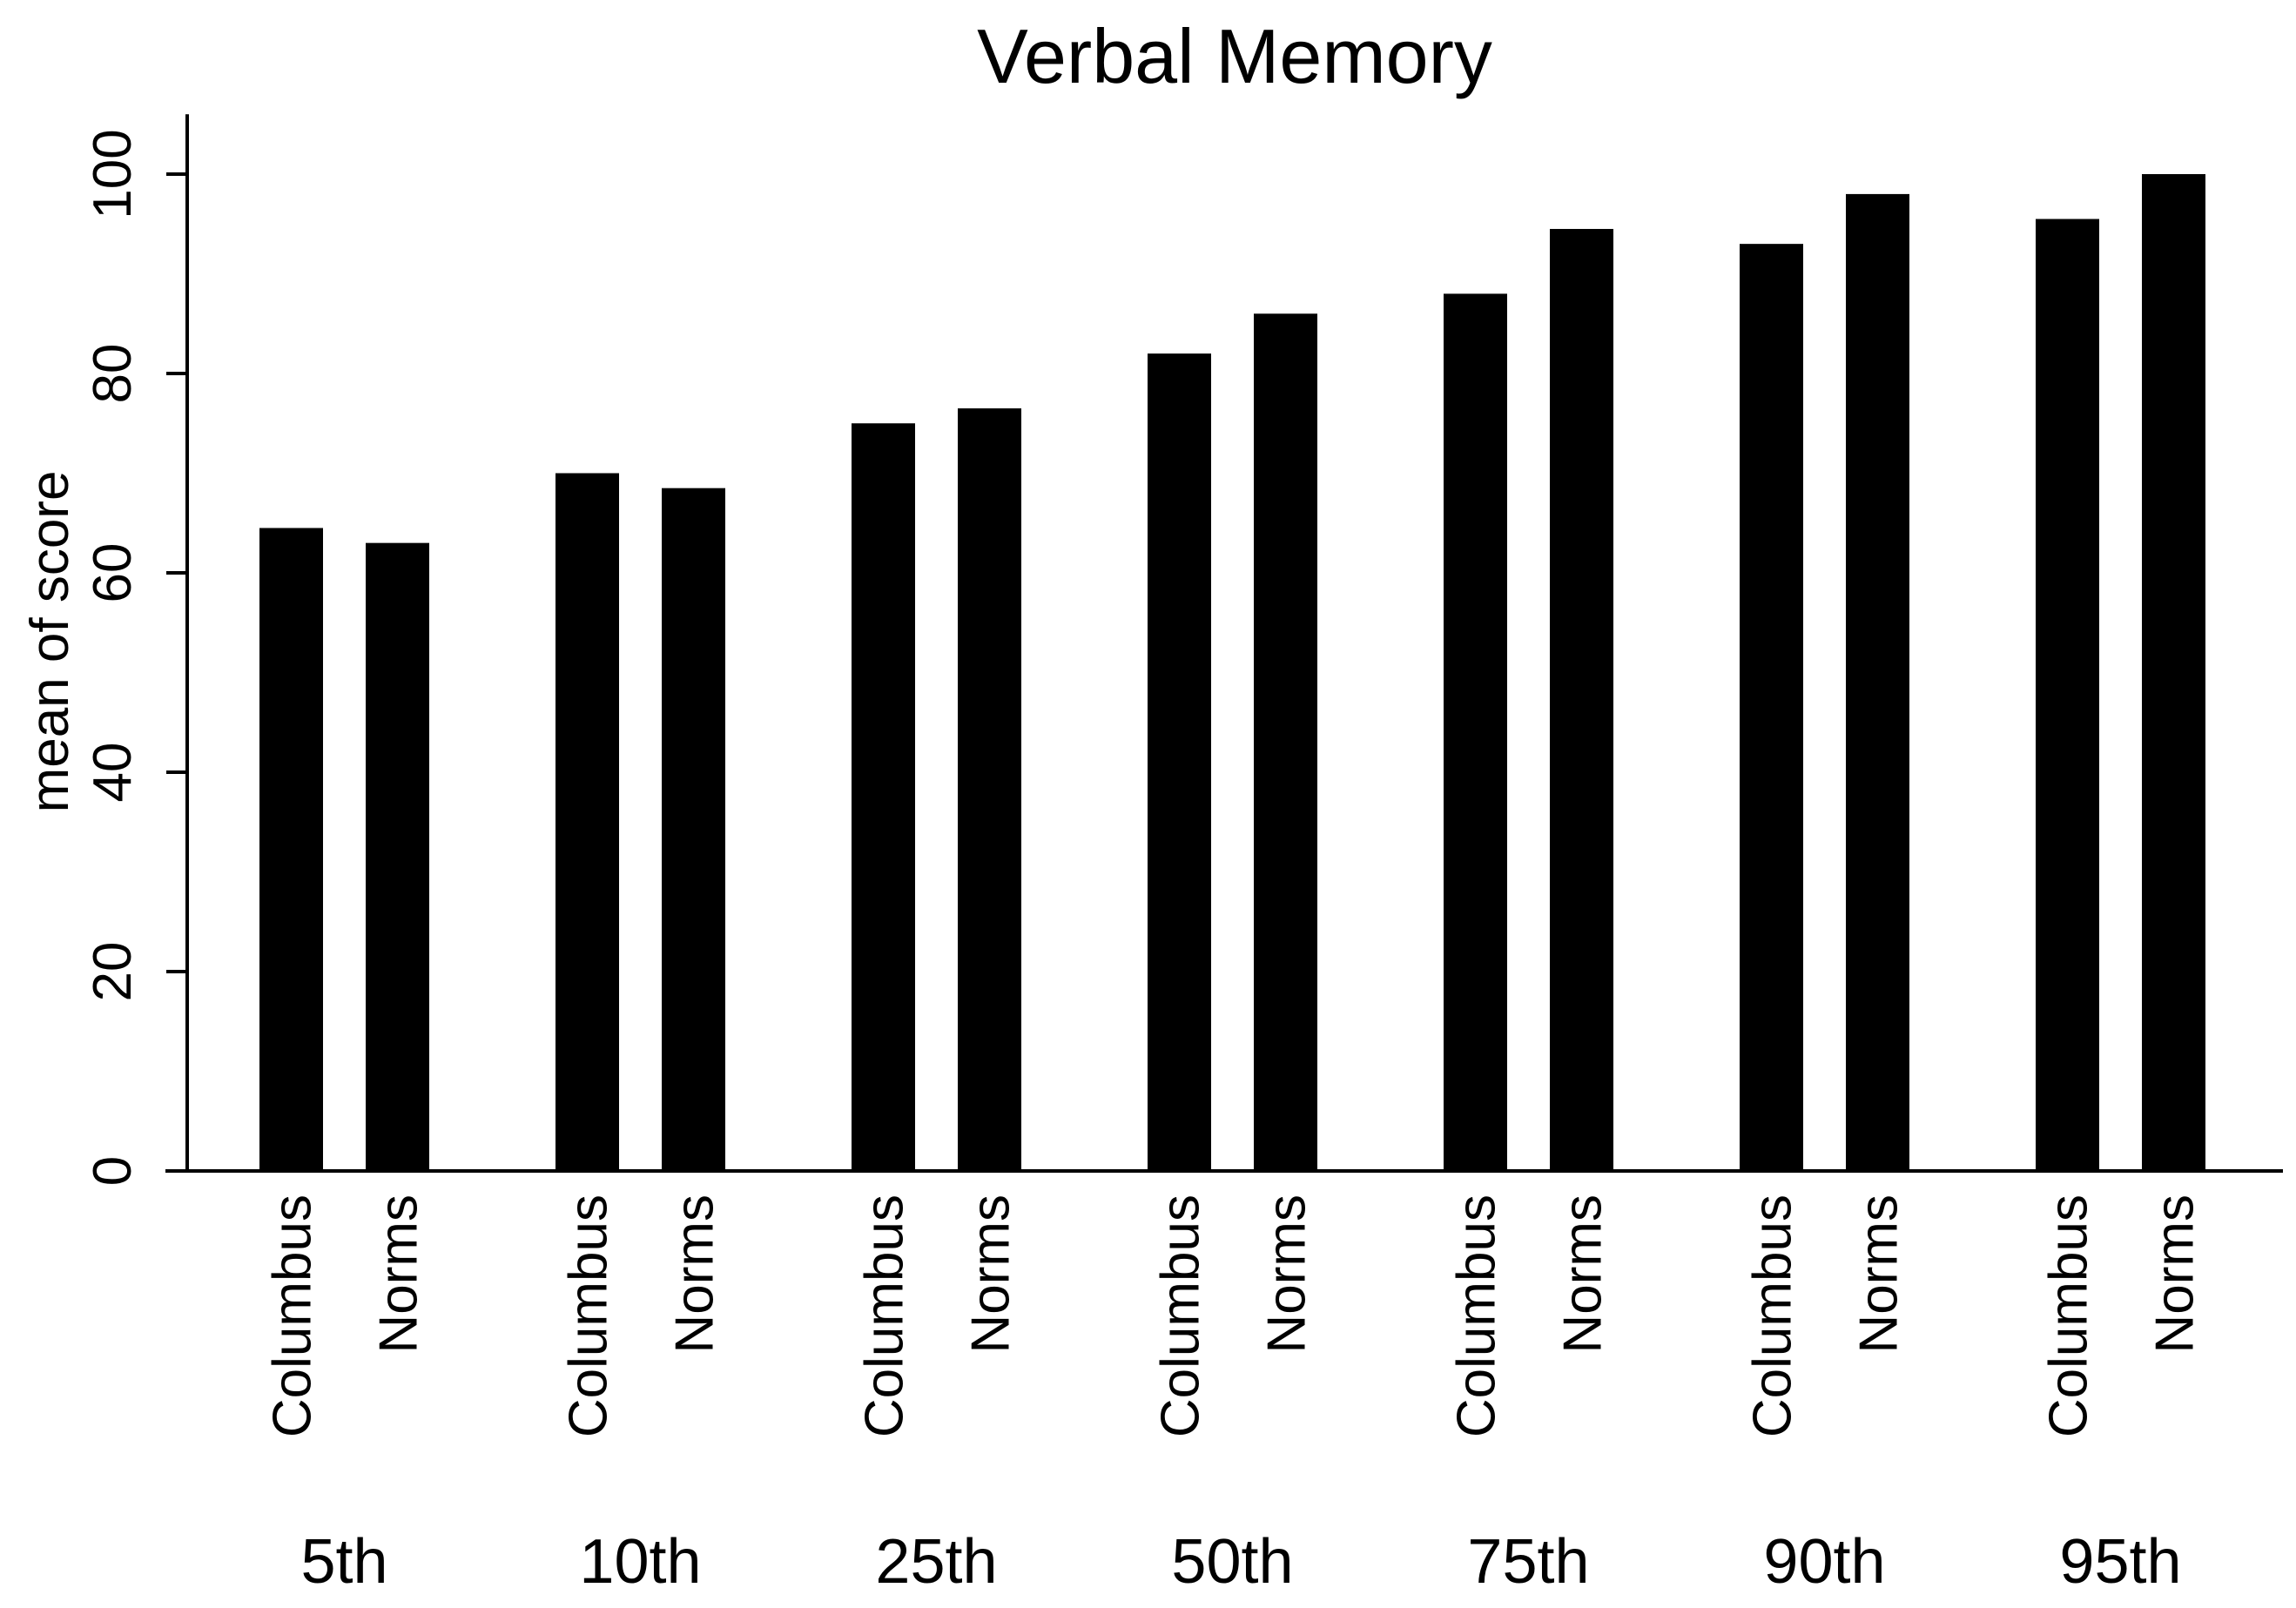 This screenshot has height=1608, width=2296. Describe the element at coordinates (291, 849) in the screenshot. I see `bar-5th-columbus` at that location.